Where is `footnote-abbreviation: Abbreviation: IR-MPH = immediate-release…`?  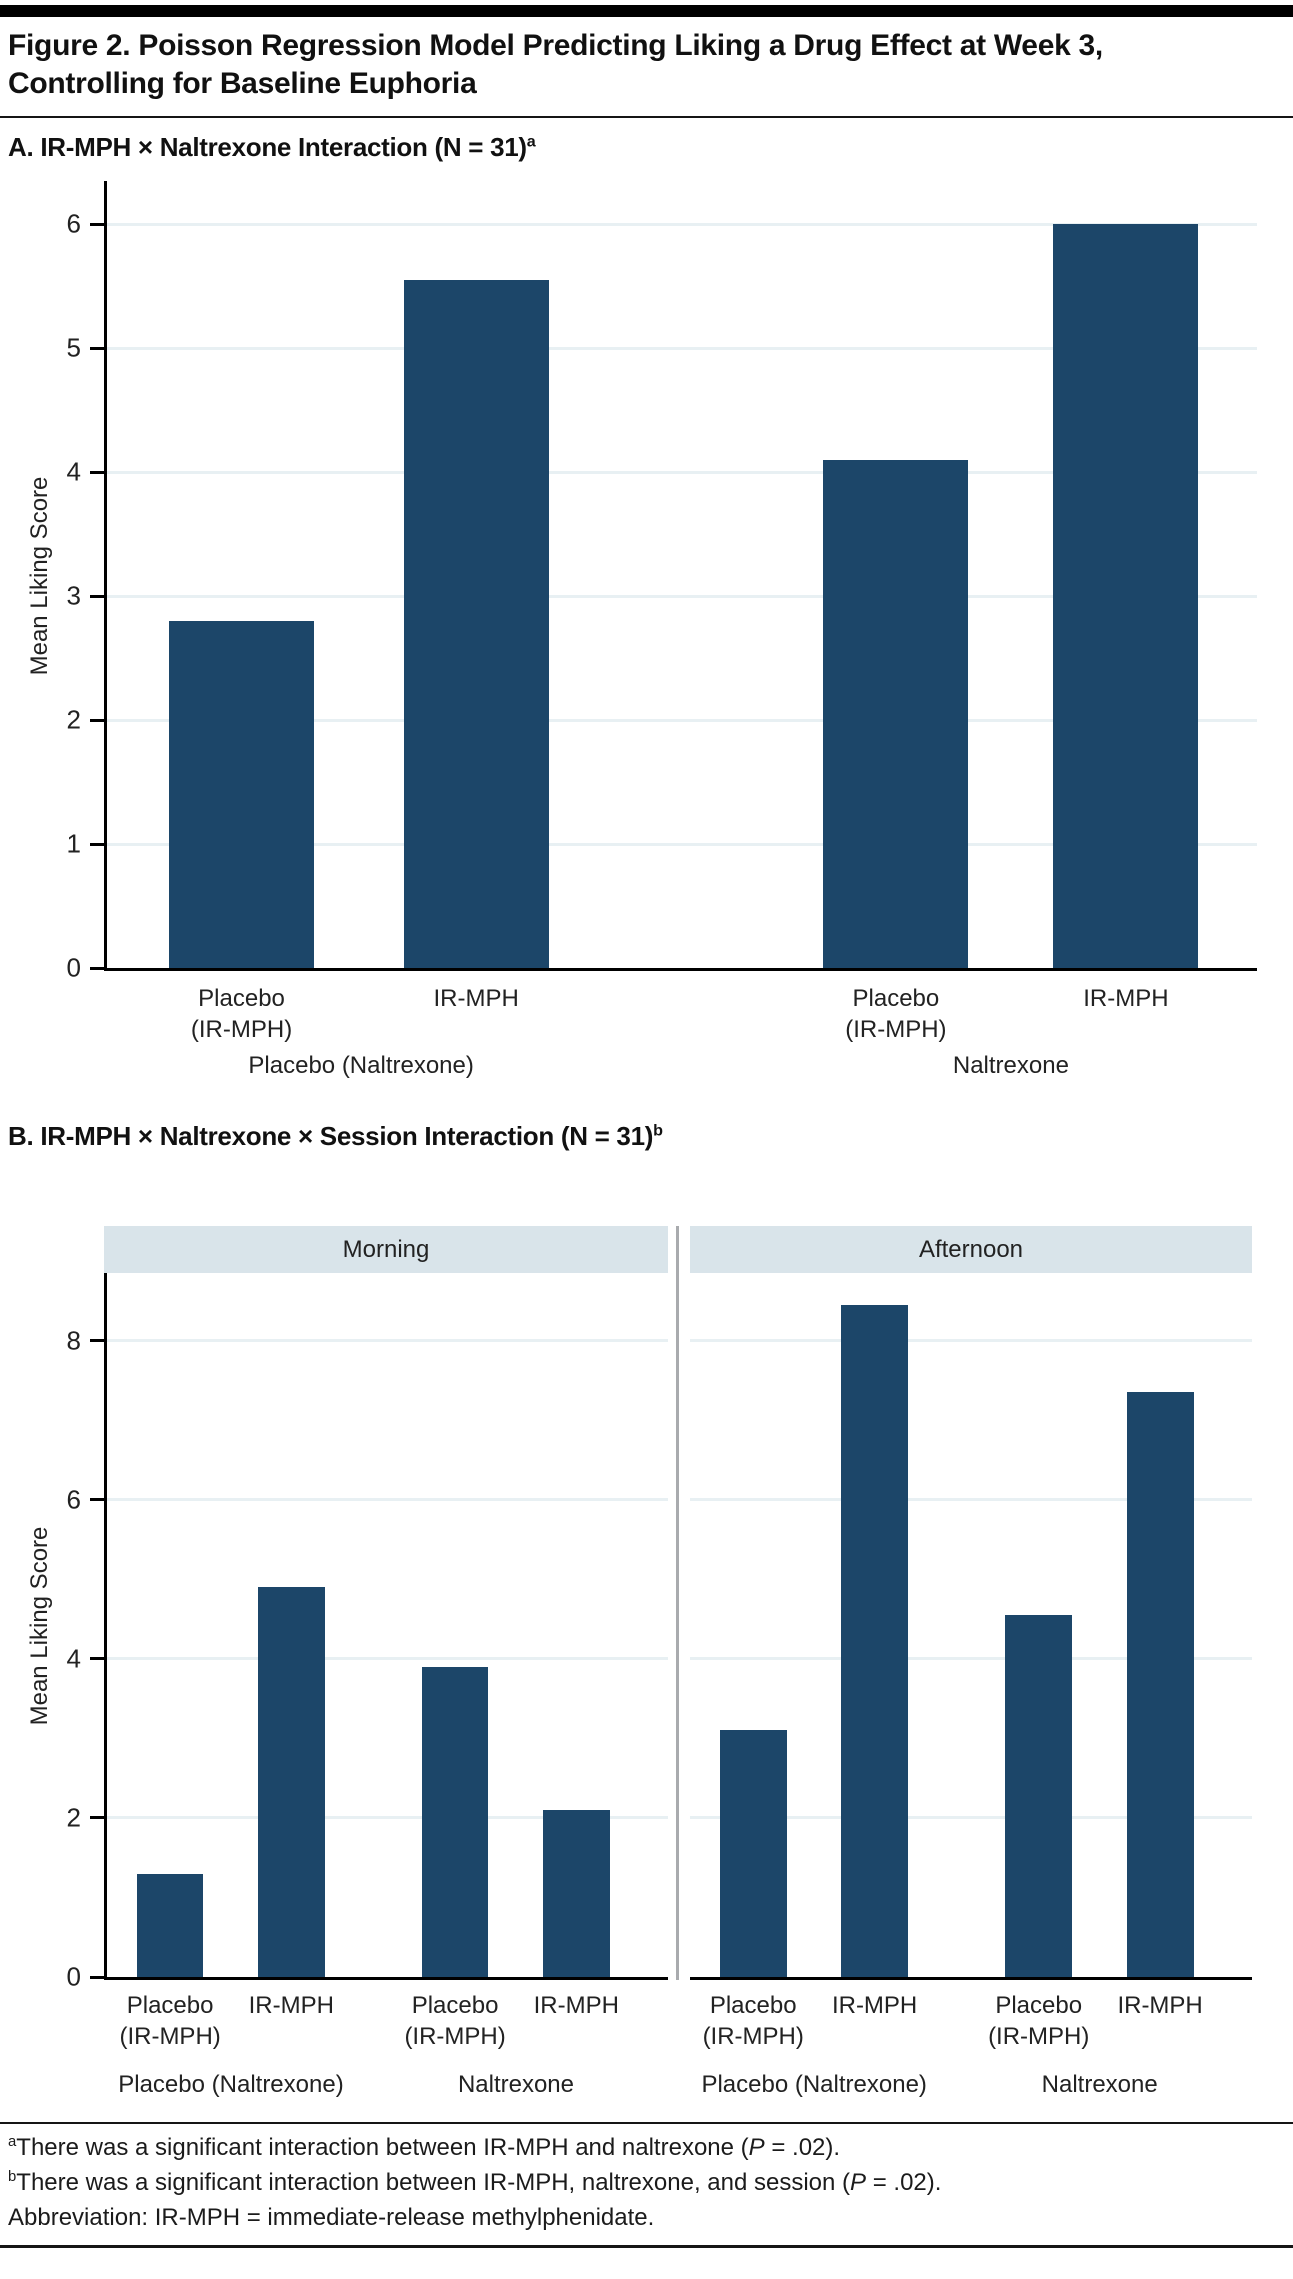 footnote-abbreviation: Abbreviation: IR-MPH = immediate-release… is located at coordinates (331, 2218).